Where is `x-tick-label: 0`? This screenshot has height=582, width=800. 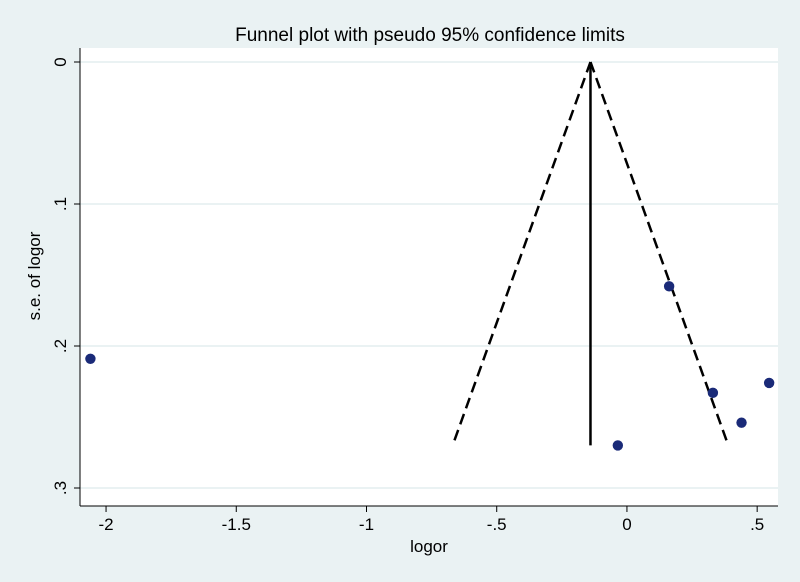
x-tick-label: 0 is located at coordinates (626, 524).